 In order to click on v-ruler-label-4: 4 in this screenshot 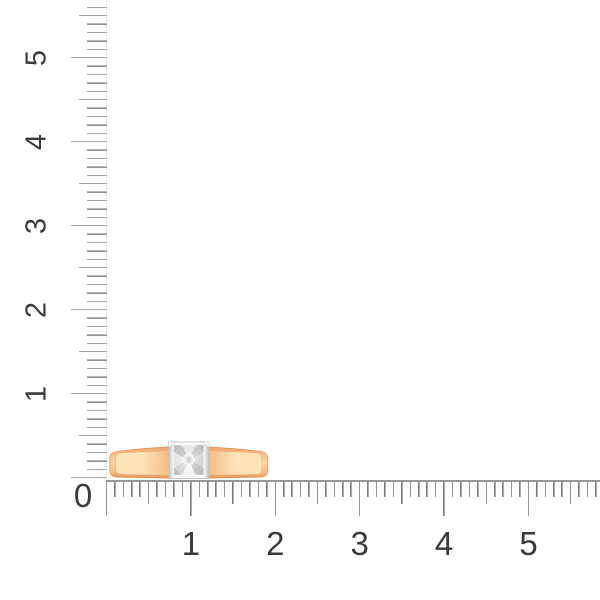, I will do `click(36, 141)`.